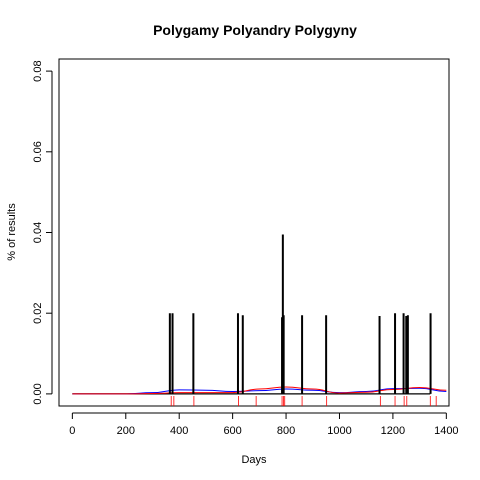 The width and height of the screenshot is (480, 480). I want to click on x-tick-label: 800, so click(286, 431).